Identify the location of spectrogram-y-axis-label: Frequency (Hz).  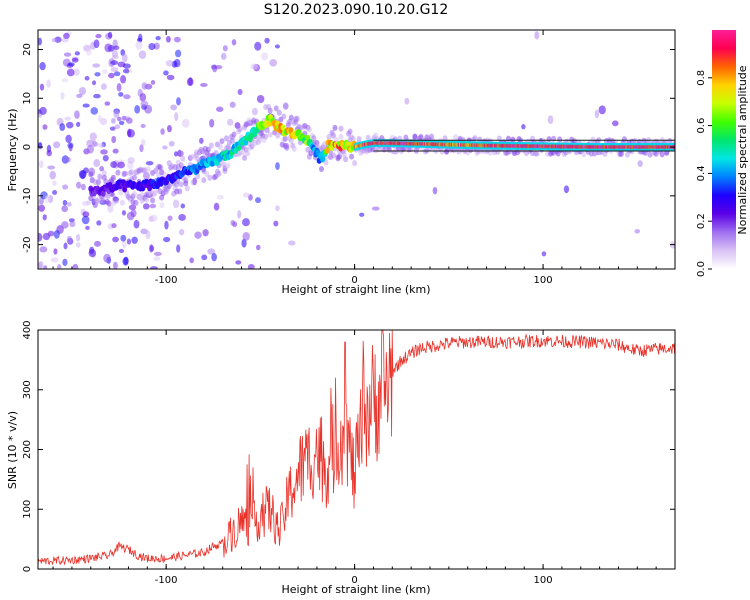
(12, 150).